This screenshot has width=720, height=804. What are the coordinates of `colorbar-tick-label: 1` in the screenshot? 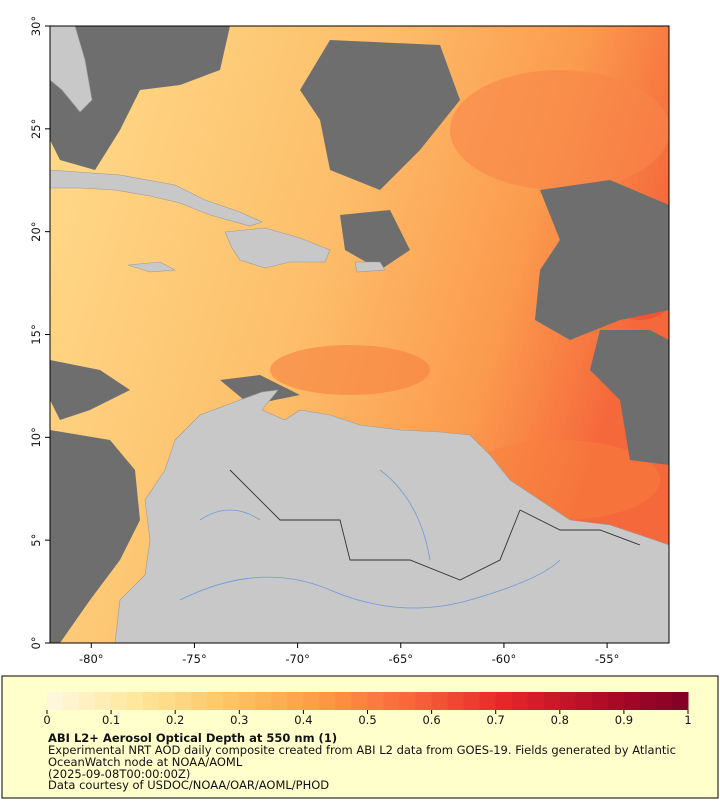 It's located at (687, 720).